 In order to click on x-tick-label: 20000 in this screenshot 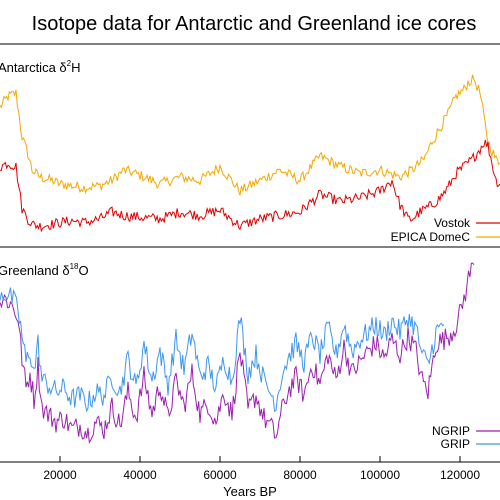, I will do `click(60, 475)`.